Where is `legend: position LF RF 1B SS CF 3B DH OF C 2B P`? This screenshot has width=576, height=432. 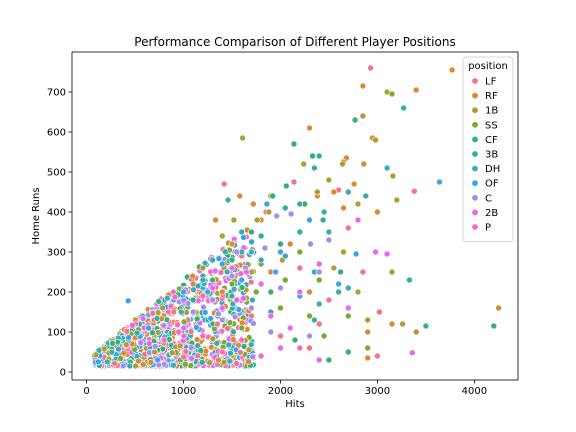 legend: position LF RF 1B SS CF 3B DH OF C 2B P is located at coordinates (488, 149).